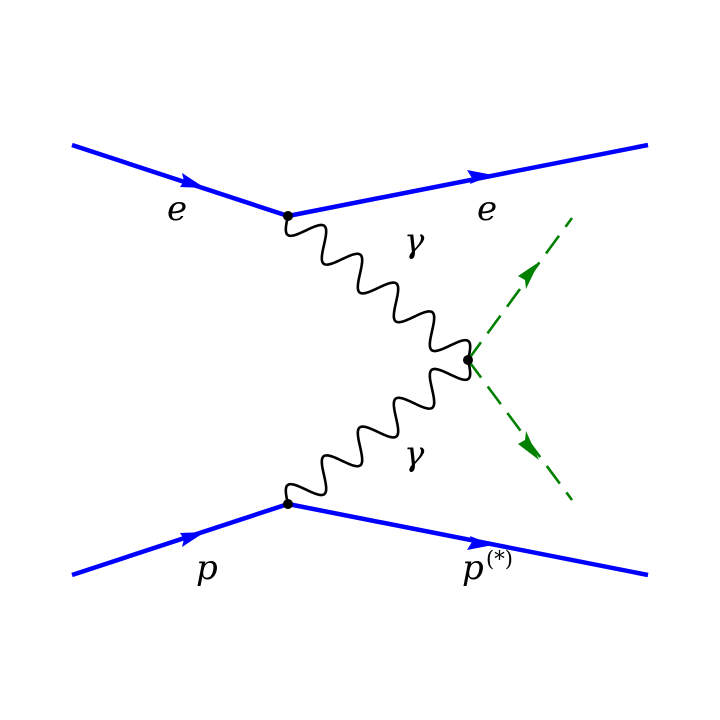 This screenshot has width=720, height=720. Describe the element at coordinates (468, 360) in the screenshot. I see `vertex-photon-fusion` at that location.